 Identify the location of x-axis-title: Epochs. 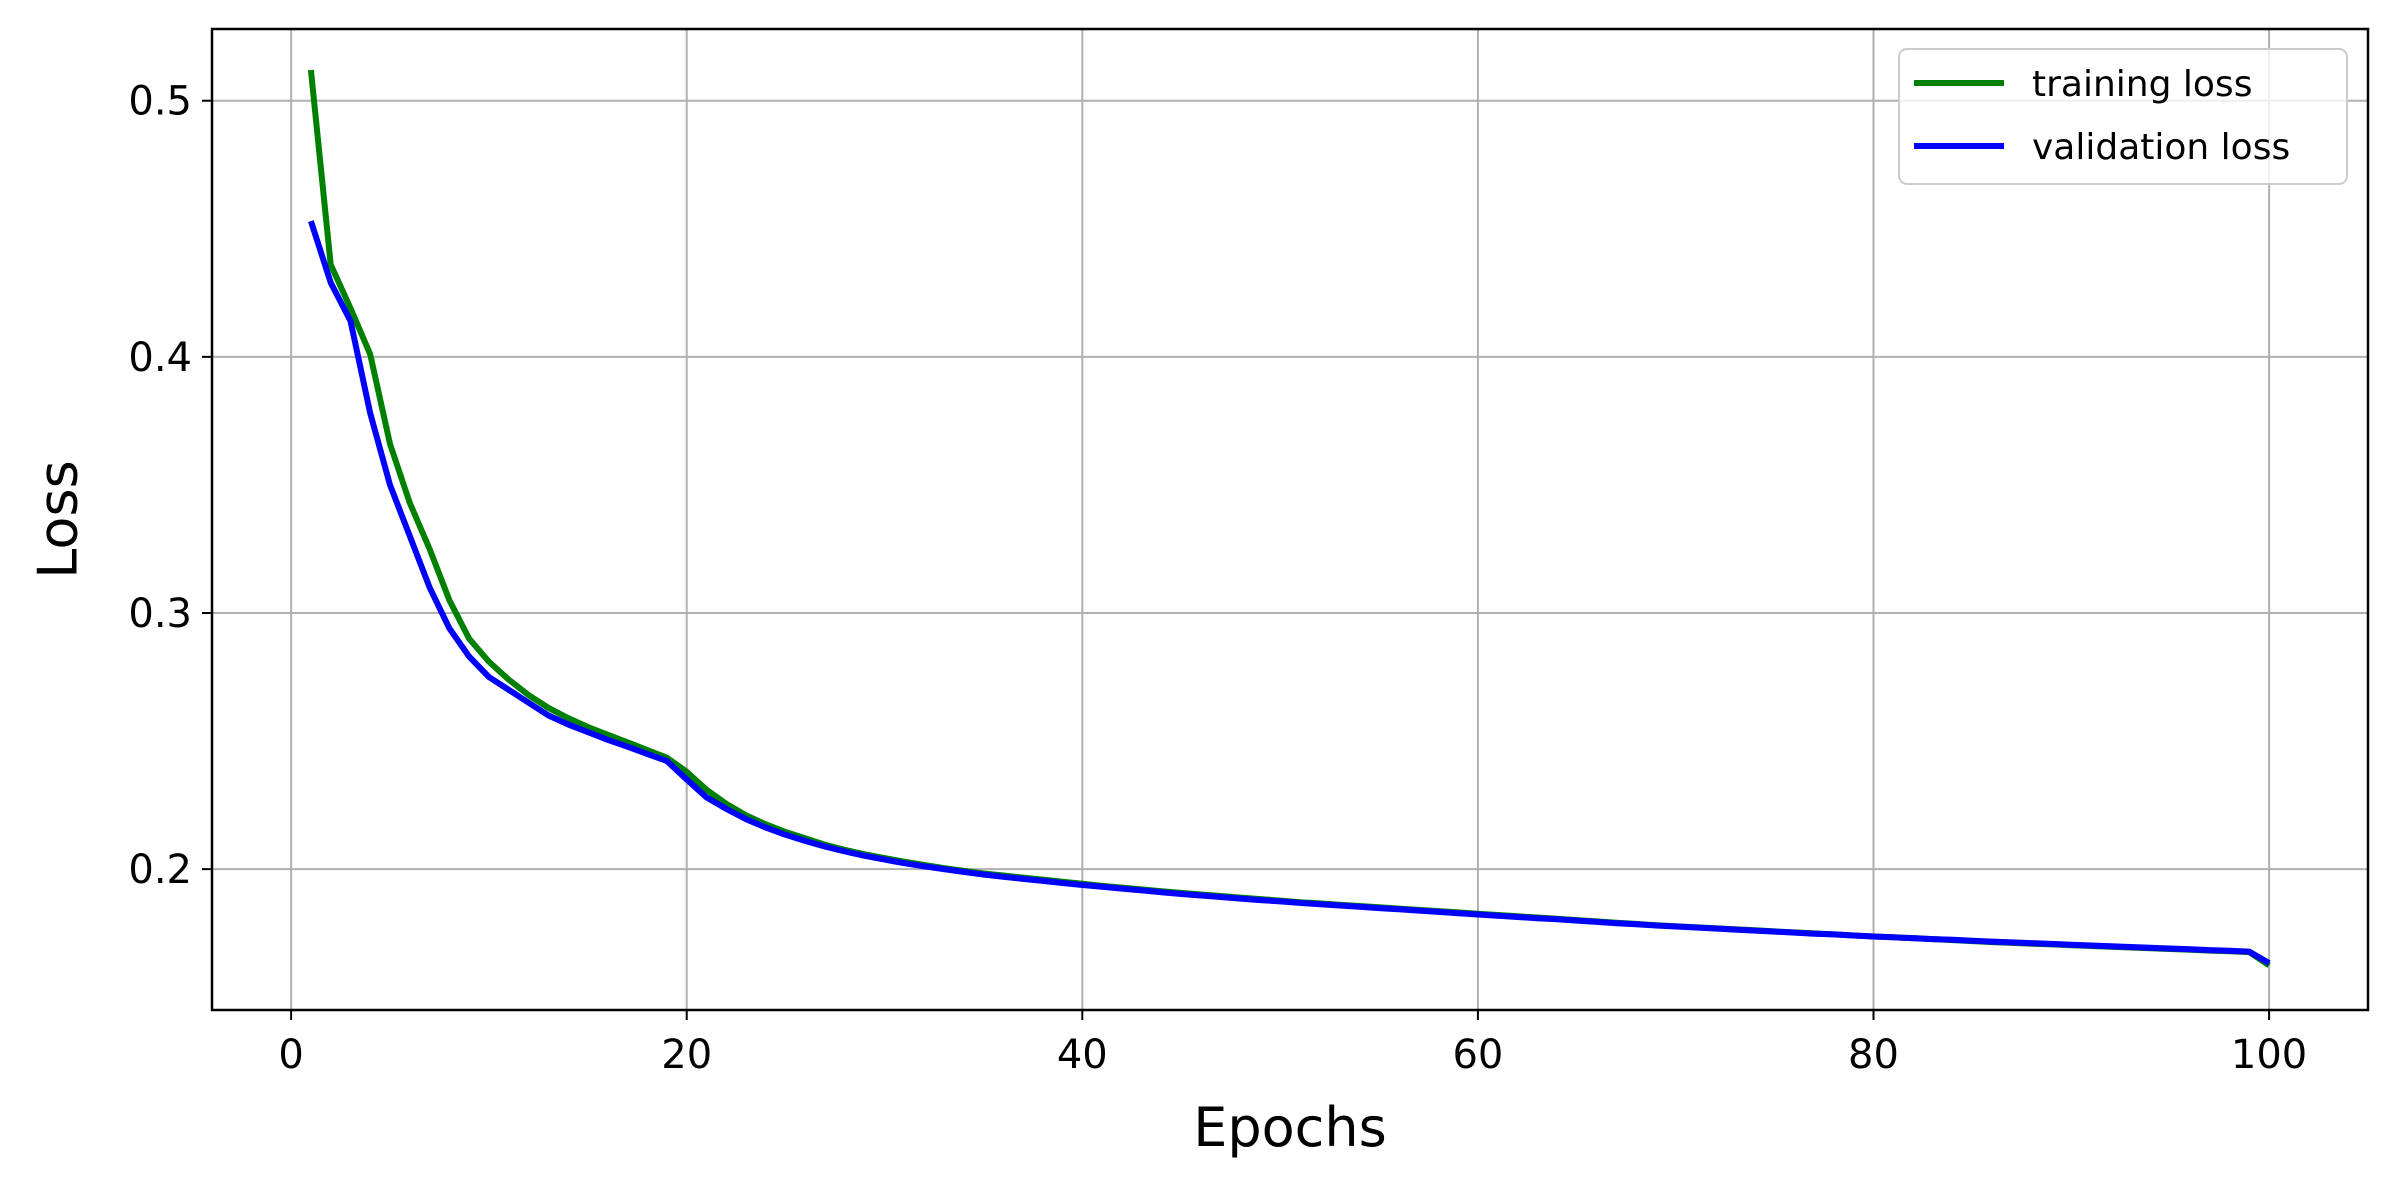
(1289, 1127).